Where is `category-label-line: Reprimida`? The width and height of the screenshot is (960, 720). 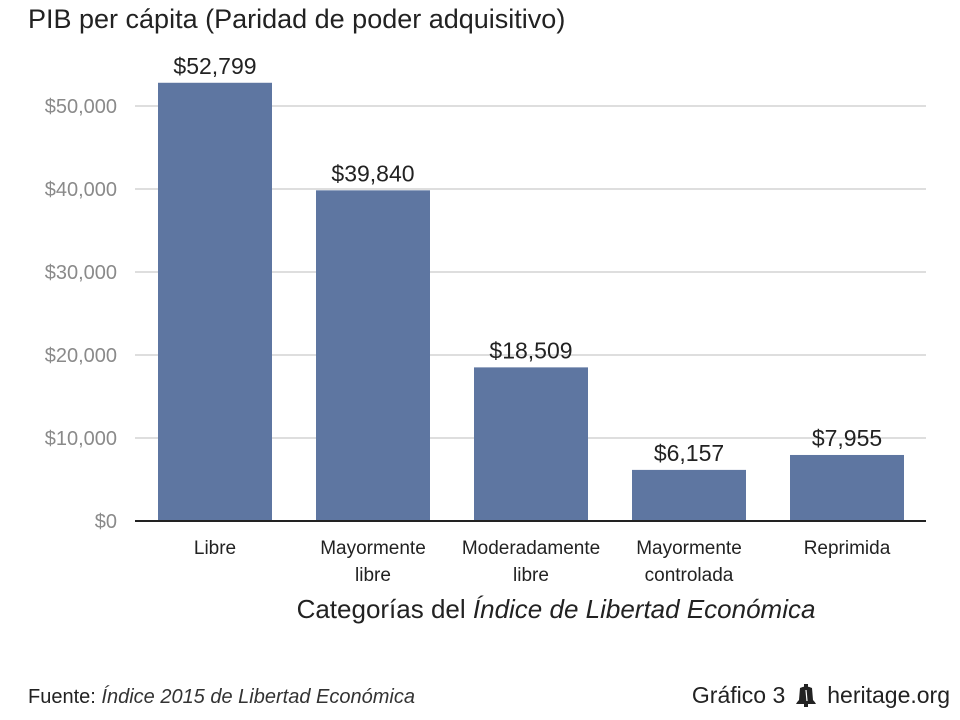
category-label-line: Reprimida is located at coordinates (847, 548).